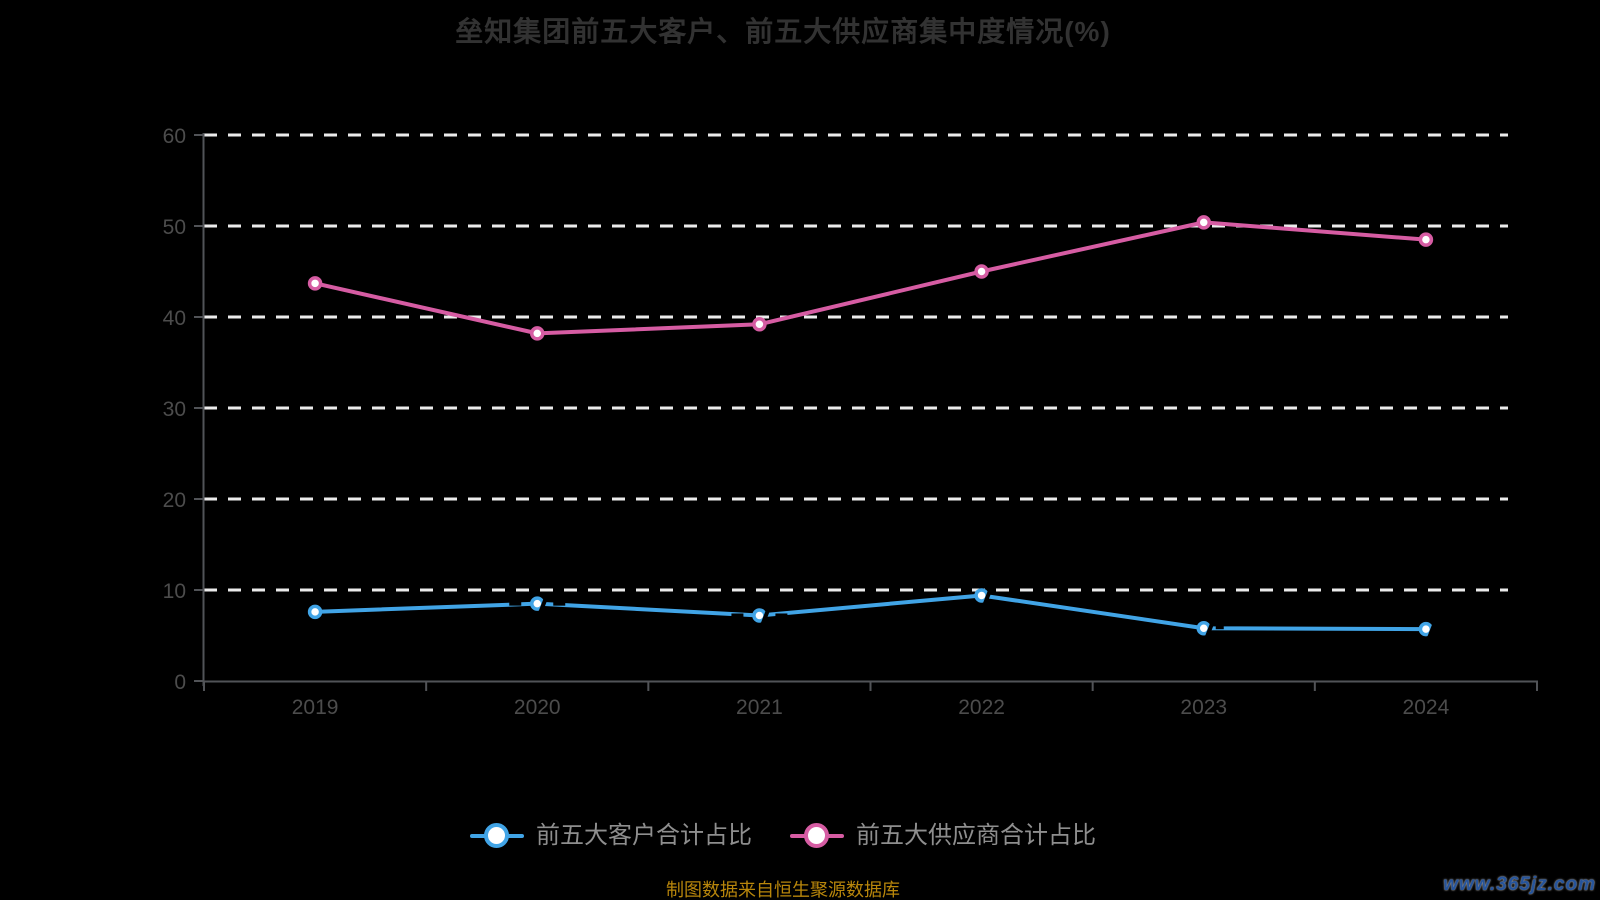 Image resolution: width=1600 pixels, height=900 pixels. Describe the element at coordinates (174, 409) in the screenshot. I see `y-tick-label: 30` at that location.